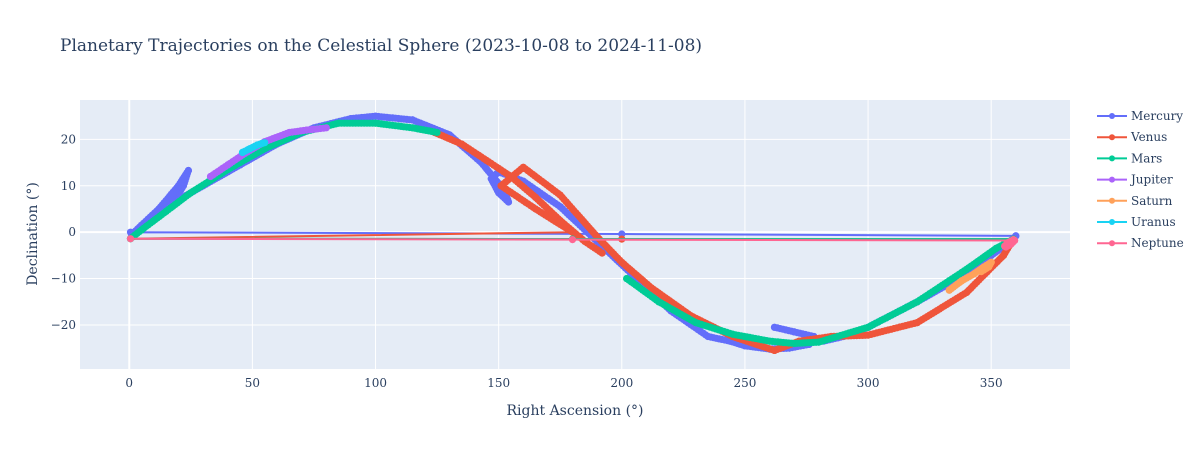 This screenshot has height=450, width=1198. I want to click on legend-label: Saturn, so click(1152, 201).